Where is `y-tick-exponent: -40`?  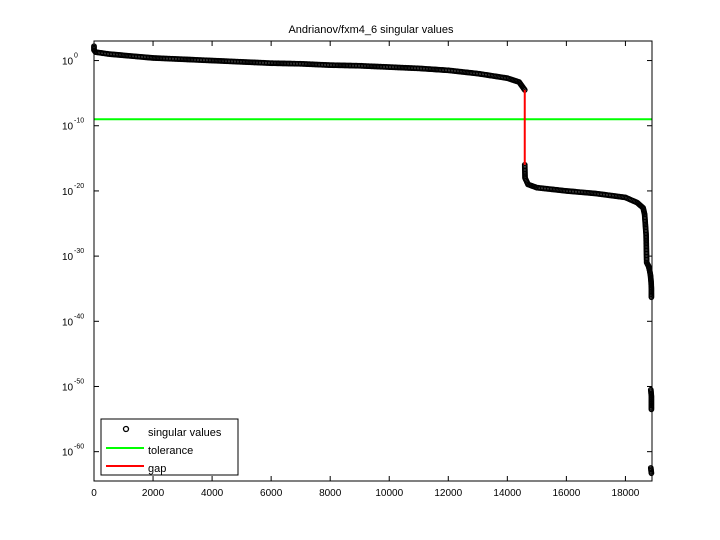 y-tick-exponent: -40 is located at coordinates (79, 316).